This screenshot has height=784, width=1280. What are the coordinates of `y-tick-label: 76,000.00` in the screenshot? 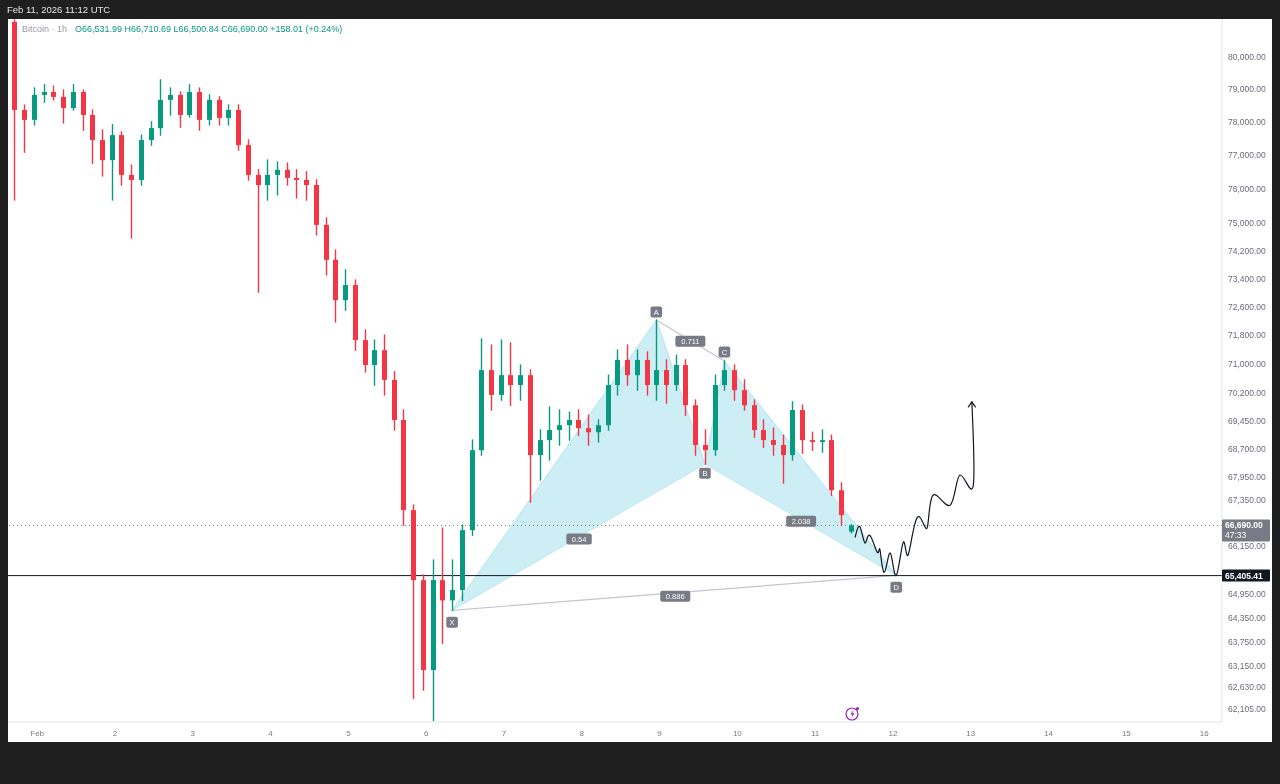 It's located at (1247, 189).